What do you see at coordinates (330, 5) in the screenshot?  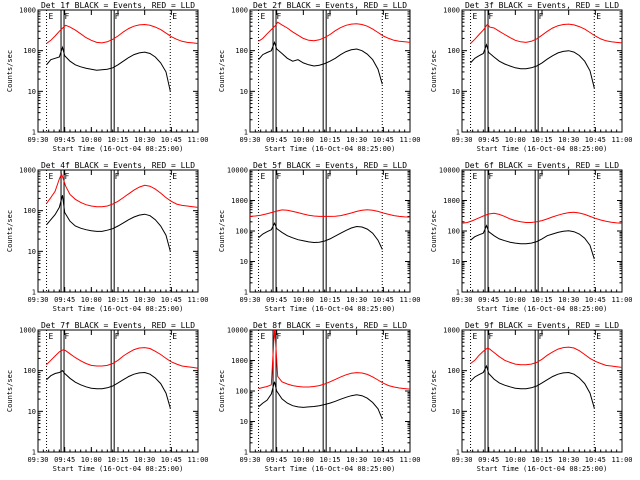 I see `panel-title: Det 2f BLACK = Events, RED = LLD` at bounding box center [330, 5].